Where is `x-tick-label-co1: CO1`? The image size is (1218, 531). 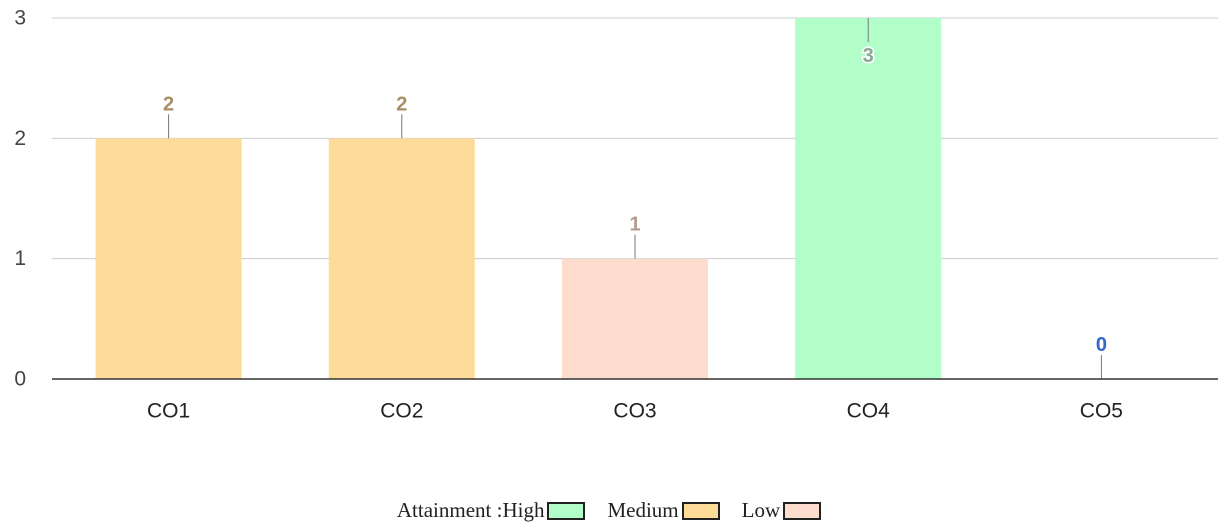 x-tick-label-co1: CO1 is located at coordinates (168, 411).